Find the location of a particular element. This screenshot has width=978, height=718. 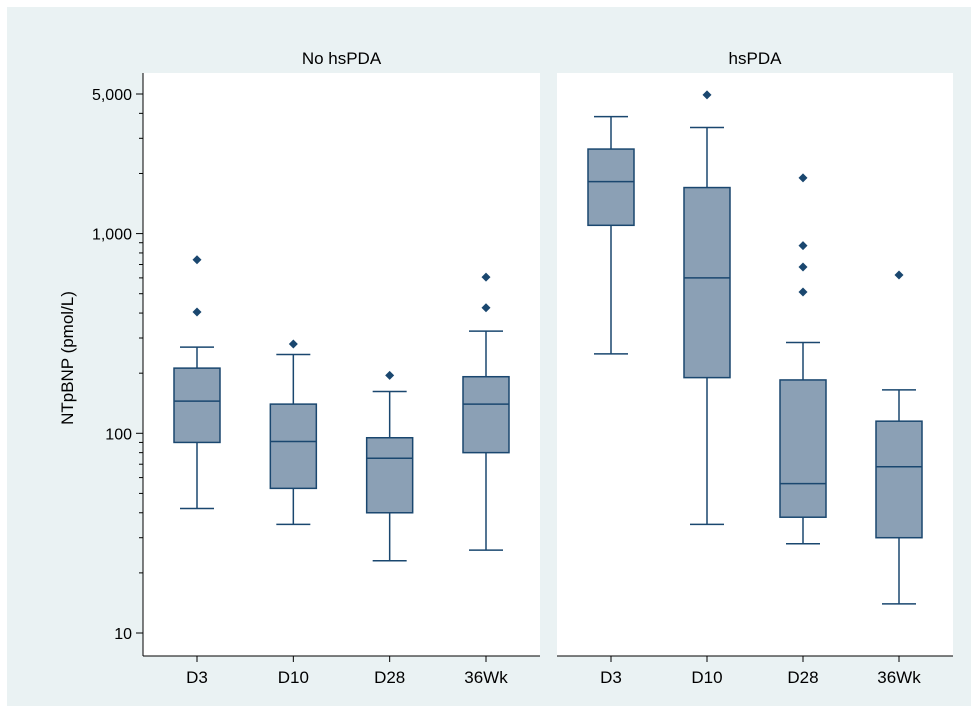

y-tick-label: 10 is located at coordinates (123, 634).